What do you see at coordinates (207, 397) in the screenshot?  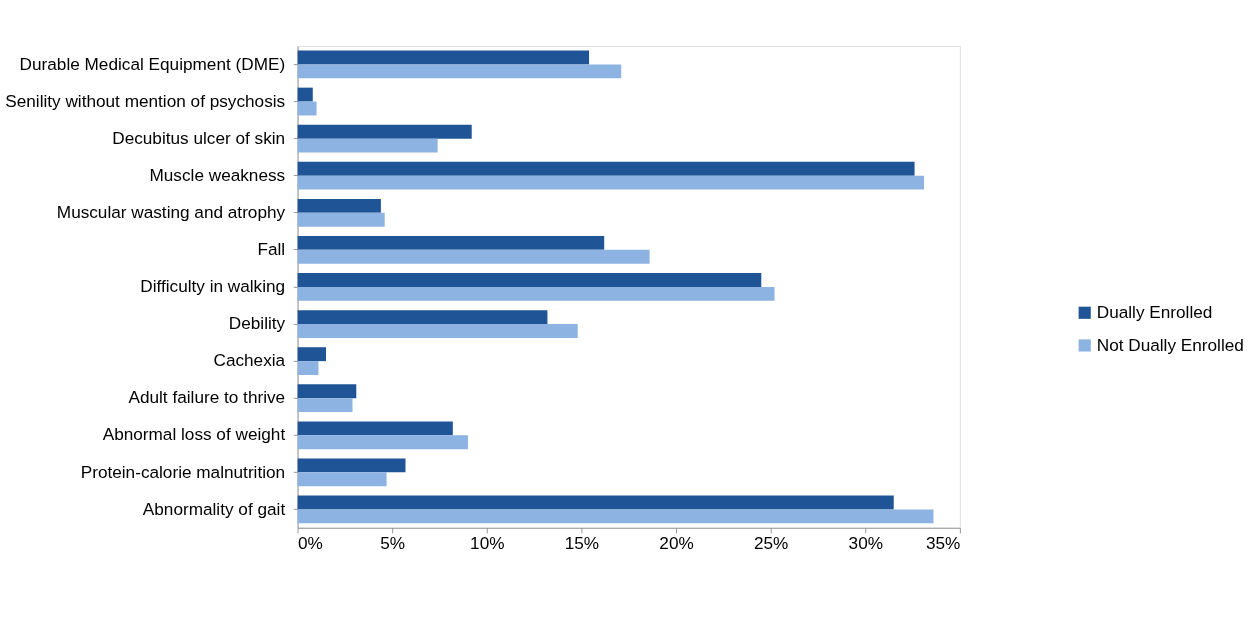 I see `y-tick-label: Adult failure to thrive` at bounding box center [207, 397].